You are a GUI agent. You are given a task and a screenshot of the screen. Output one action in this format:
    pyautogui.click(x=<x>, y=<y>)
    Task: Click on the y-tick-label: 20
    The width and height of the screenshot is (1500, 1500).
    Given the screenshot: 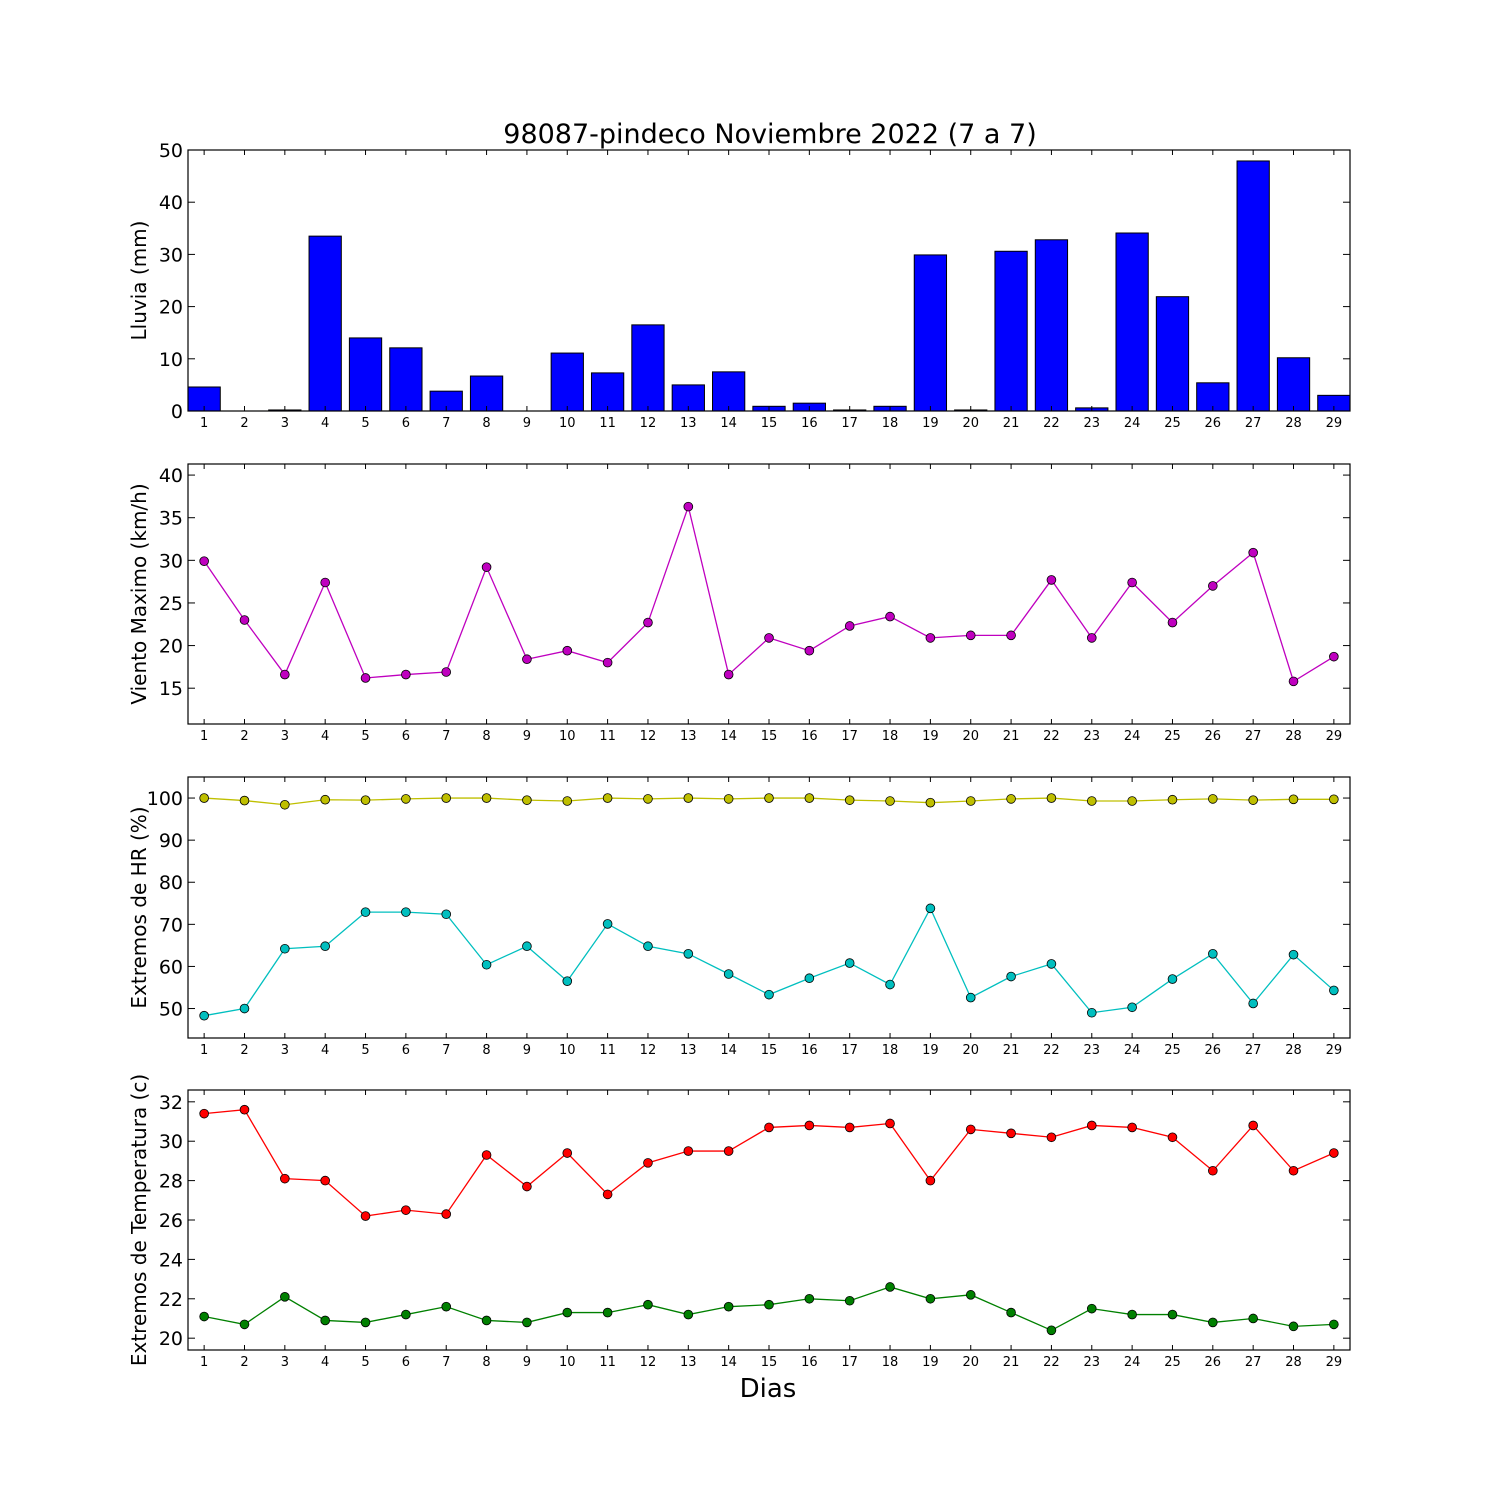 What is the action you would take?
    pyautogui.click(x=171, y=1339)
    